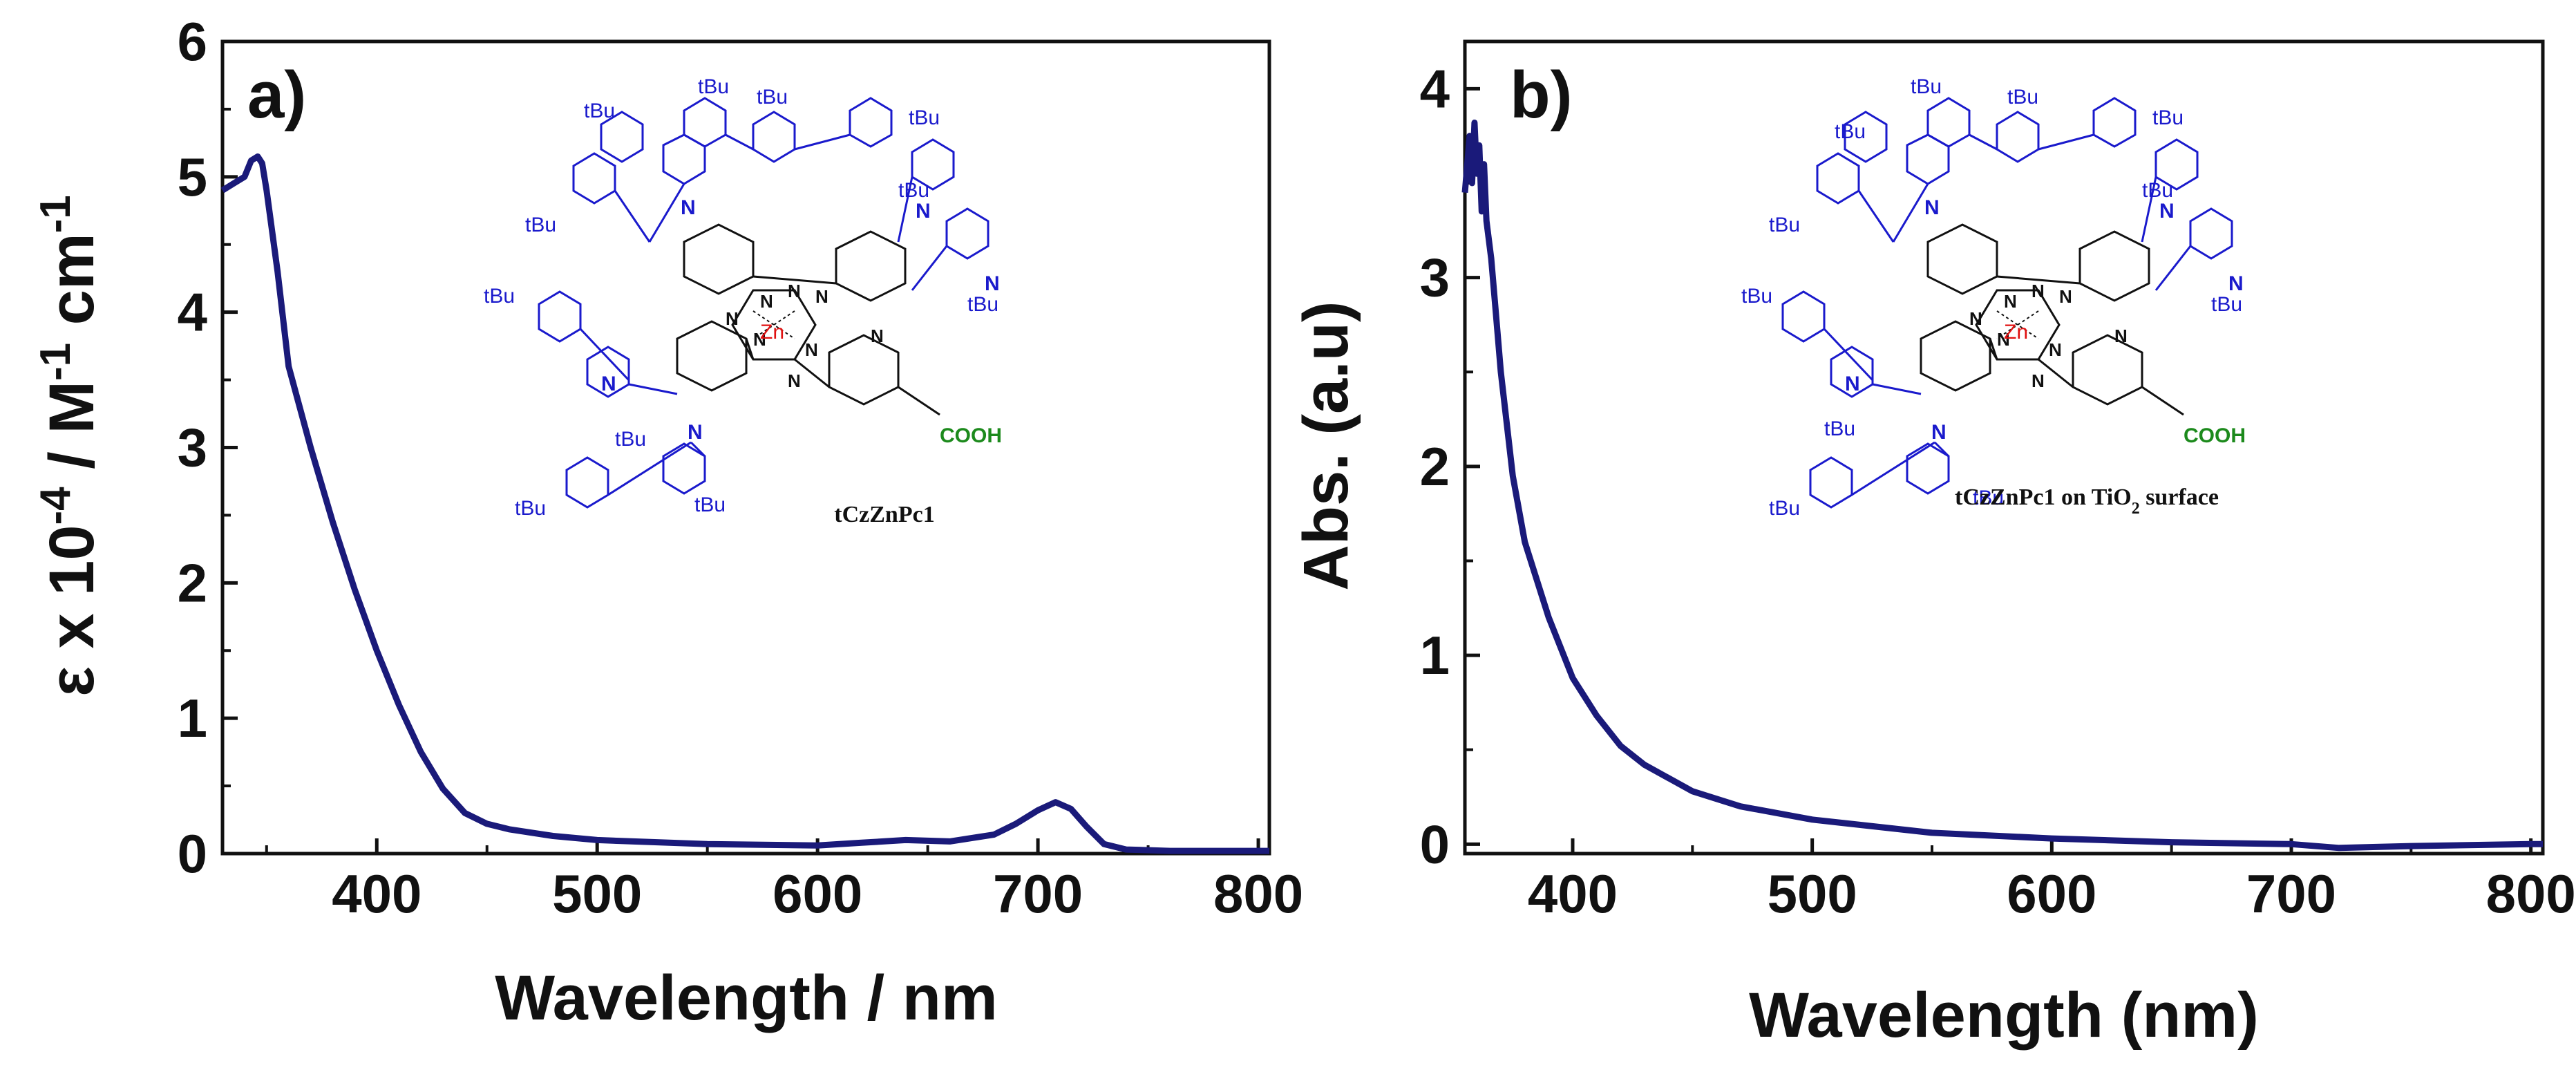 The width and height of the screenshot is (2576, 1072). I want to click on panel-b-y-ticks: 0 1 2 3 4, so click(1450, 466).